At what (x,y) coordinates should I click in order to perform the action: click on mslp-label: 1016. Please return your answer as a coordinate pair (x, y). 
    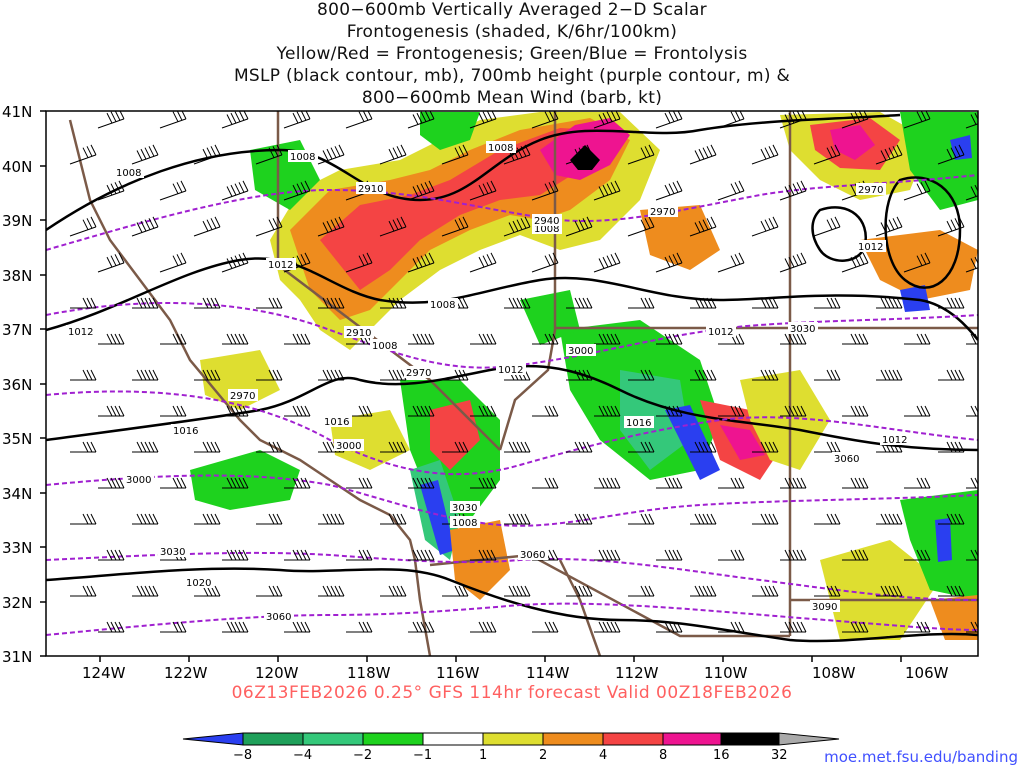
    Looking at the image, I should click on (336, 422).